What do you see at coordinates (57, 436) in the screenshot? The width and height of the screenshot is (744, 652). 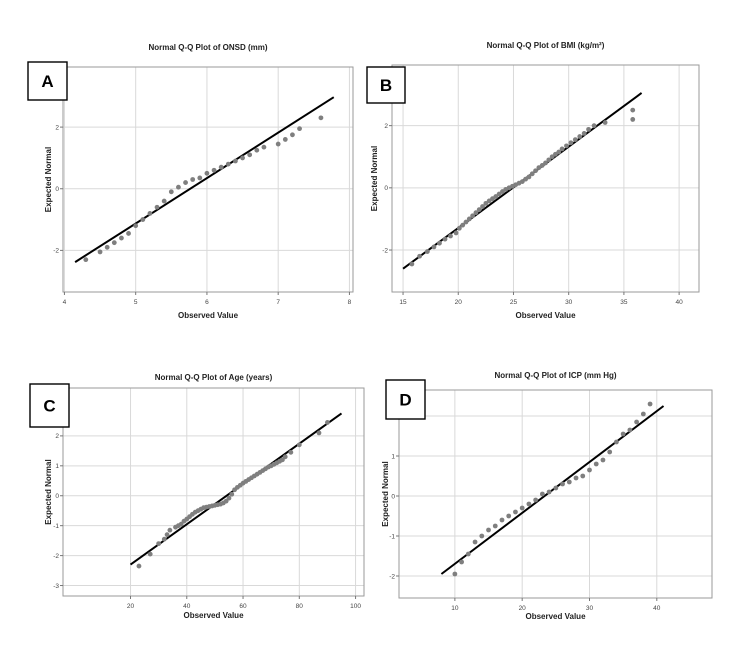 I see `y-tick-label: 2` at bounding box center [57, 436].